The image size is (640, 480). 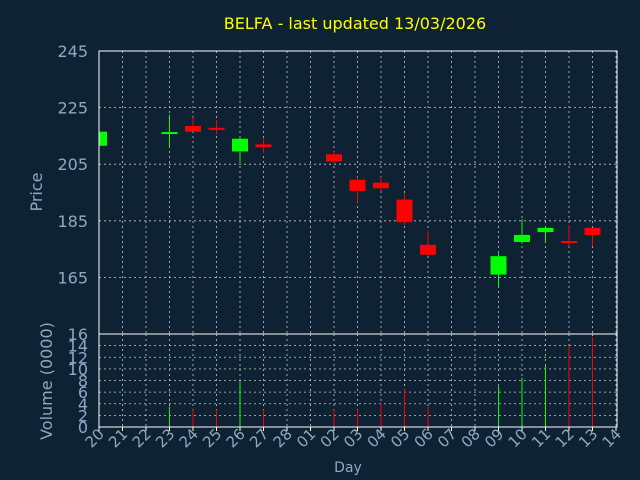 I want to click on x-tick-label: 05, so click(x=400, y=438).